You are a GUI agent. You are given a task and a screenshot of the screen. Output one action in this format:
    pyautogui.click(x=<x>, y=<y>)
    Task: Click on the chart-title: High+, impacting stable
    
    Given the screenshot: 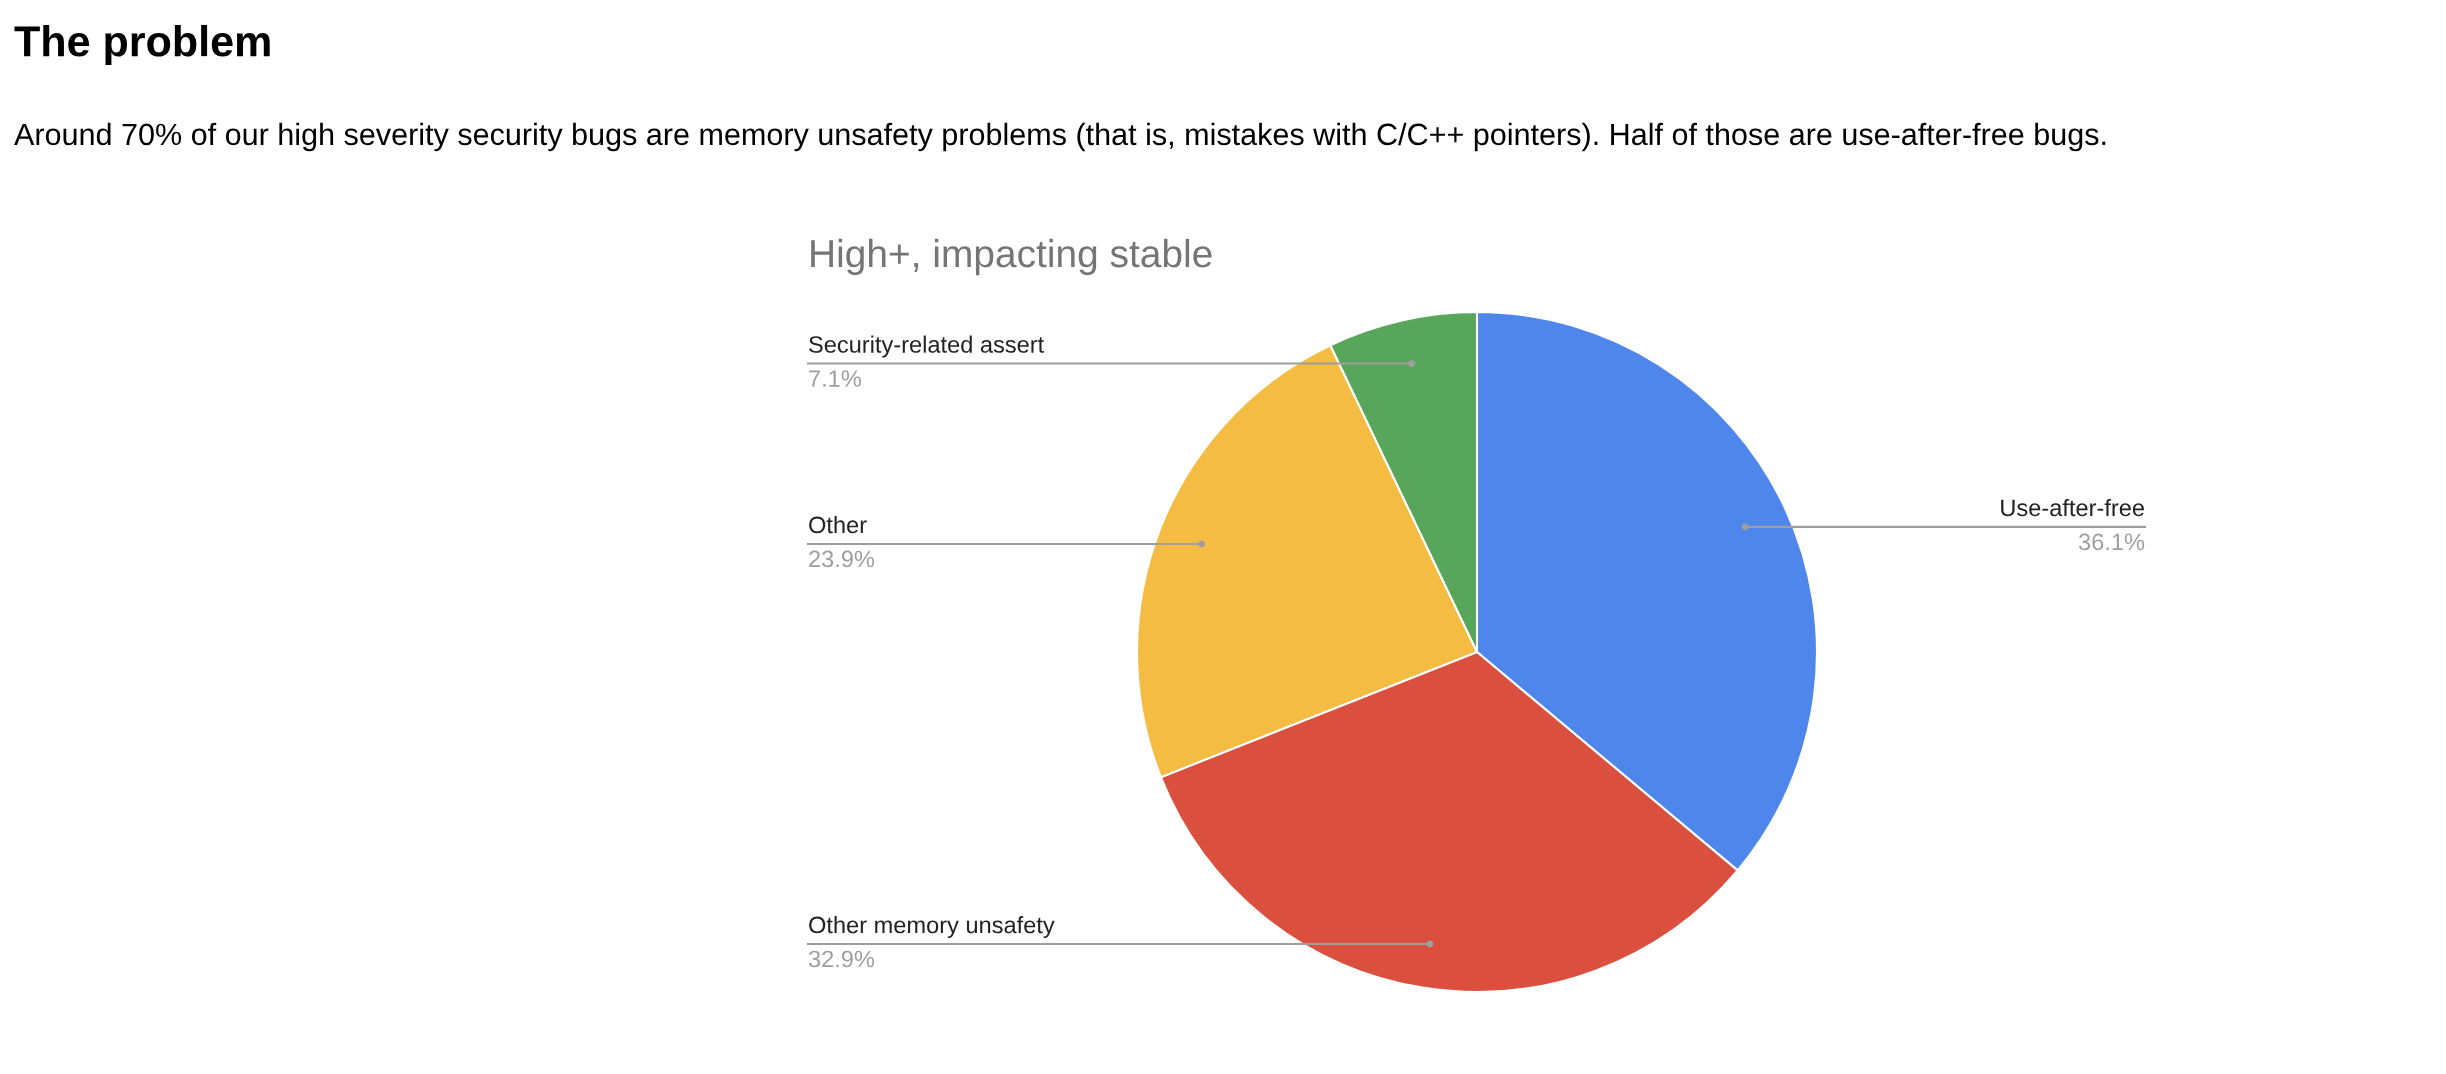 What is the action you would take?
    pyautogui.click(x=1011, y=257)
    